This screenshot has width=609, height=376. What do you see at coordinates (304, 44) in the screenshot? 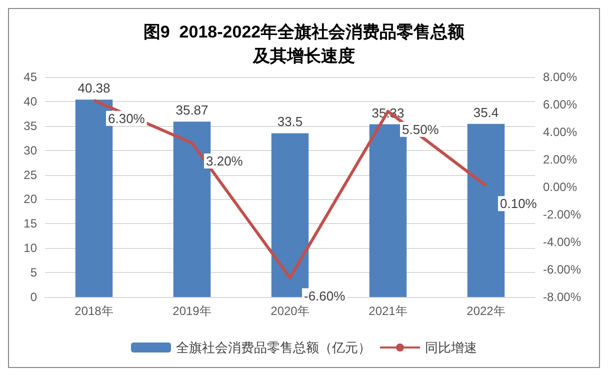
I see `chart-title: 图9 2018-2022年全旗社会消费品零售总额及其增长速度` at bounding box center [304, 44].